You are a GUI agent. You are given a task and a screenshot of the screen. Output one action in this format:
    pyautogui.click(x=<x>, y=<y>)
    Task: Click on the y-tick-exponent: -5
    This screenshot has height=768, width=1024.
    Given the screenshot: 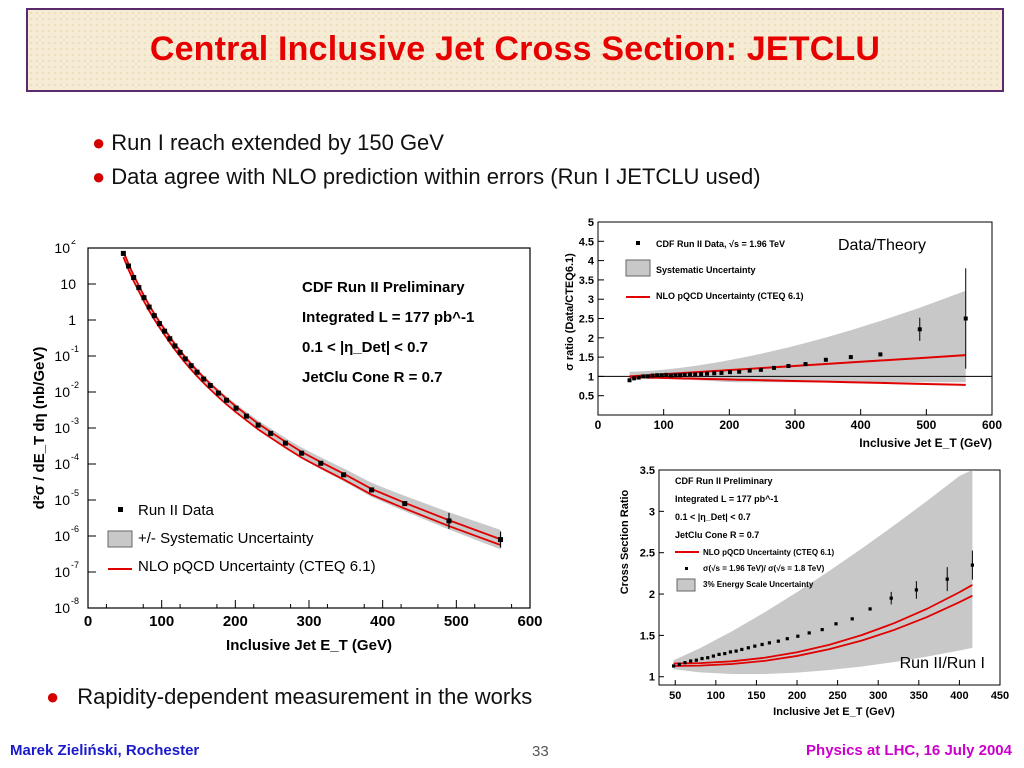 What is the action you would take?
    pyautogui.click(x=75, y=493)
    